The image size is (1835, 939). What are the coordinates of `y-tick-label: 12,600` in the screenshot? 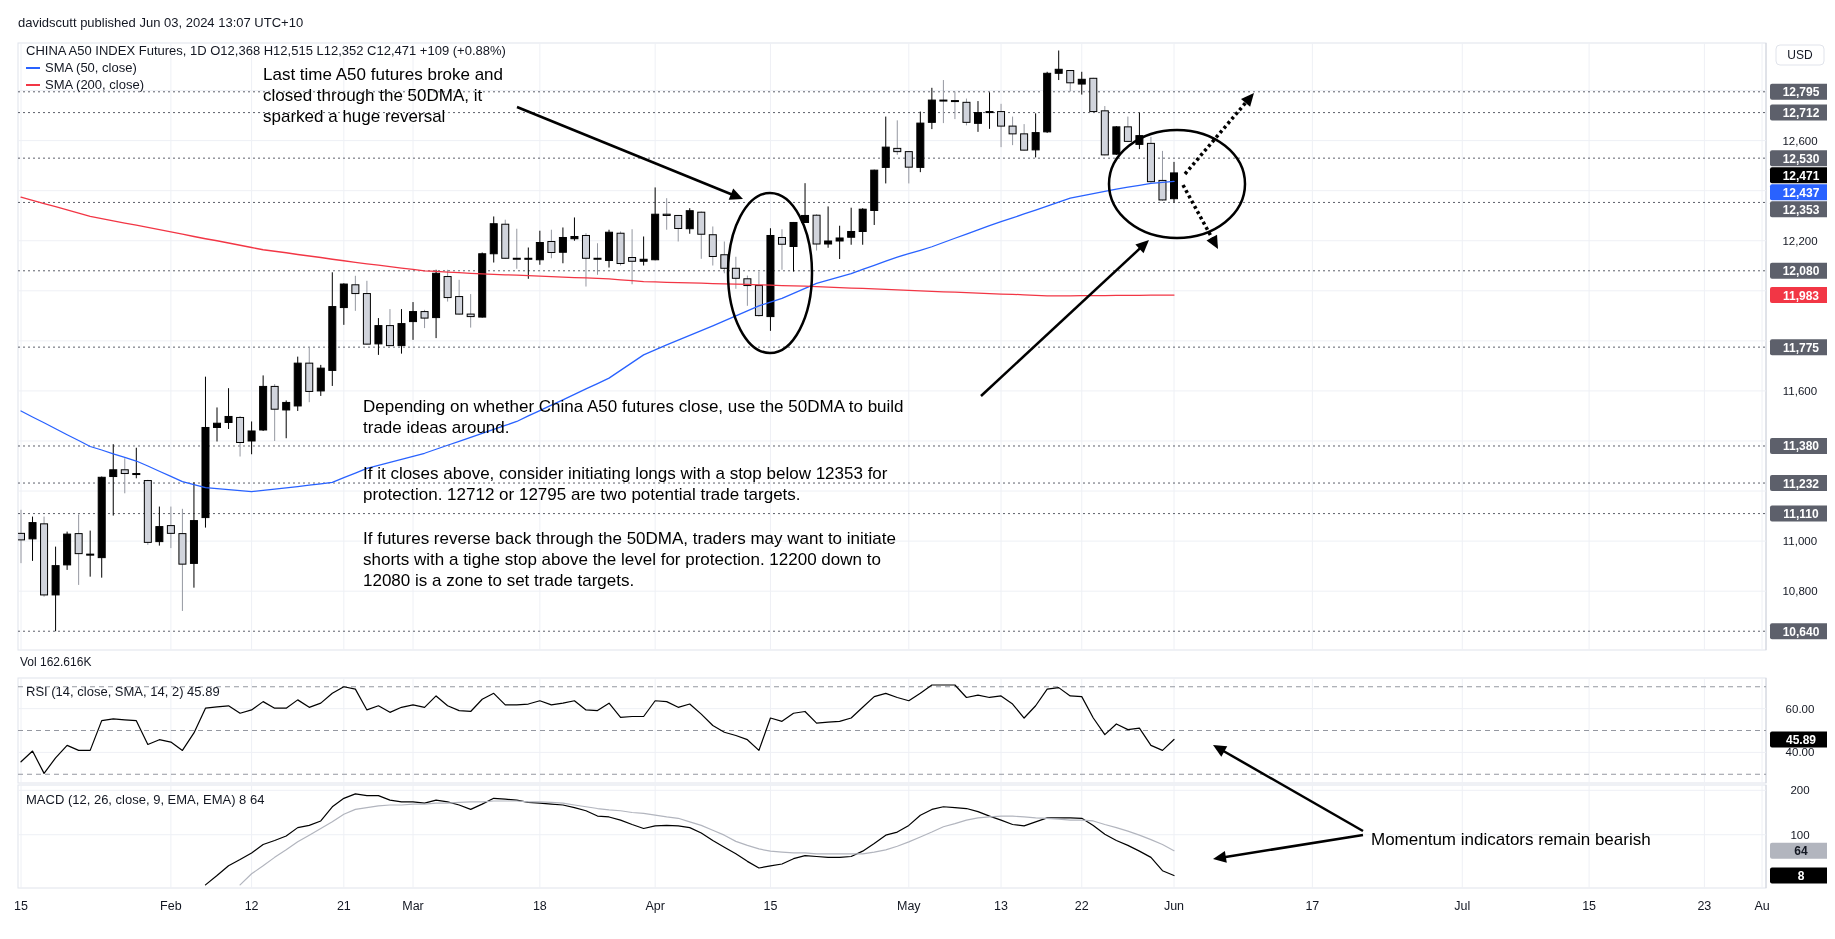 It's located at (1800, 140).